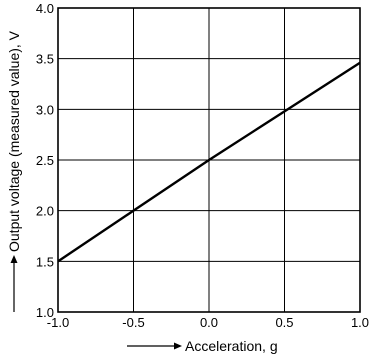  What do you see at coordinates (45, 109) in the screenshot?
I see `y-tick-label: 3.0` at bounding box center [45, 109].